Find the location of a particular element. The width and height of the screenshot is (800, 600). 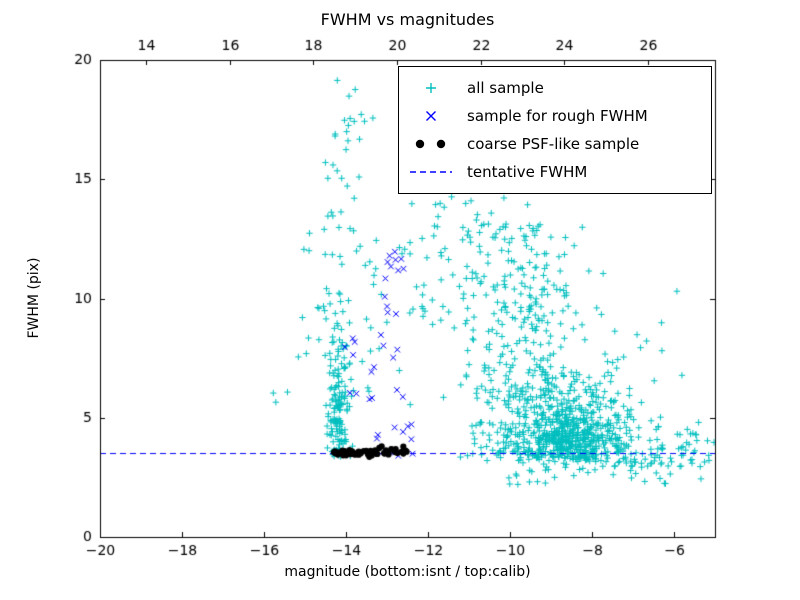

legend-label: sample for rough FWHM is located at coordinates (557, 116).